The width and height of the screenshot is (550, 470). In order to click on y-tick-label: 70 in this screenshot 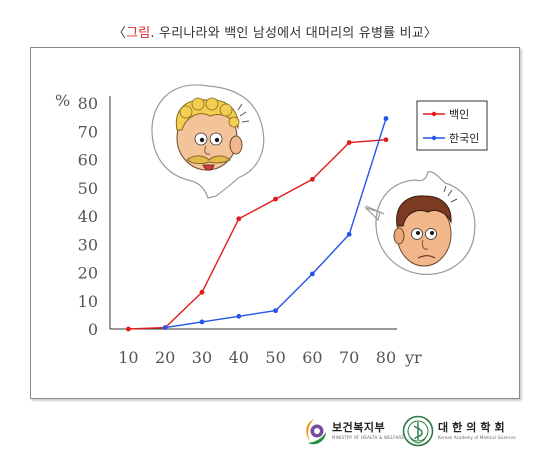, I will do `click(88, 131)`.